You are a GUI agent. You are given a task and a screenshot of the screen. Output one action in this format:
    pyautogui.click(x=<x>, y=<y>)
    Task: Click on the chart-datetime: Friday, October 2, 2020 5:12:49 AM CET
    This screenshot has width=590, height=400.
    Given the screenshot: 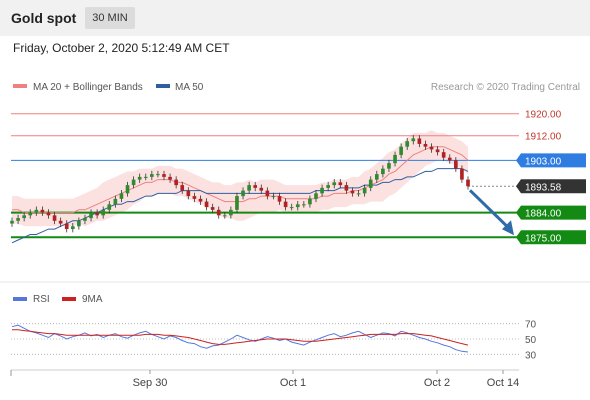 What is the action you would take?
    pyautogui.click(x=121, y=48)
    